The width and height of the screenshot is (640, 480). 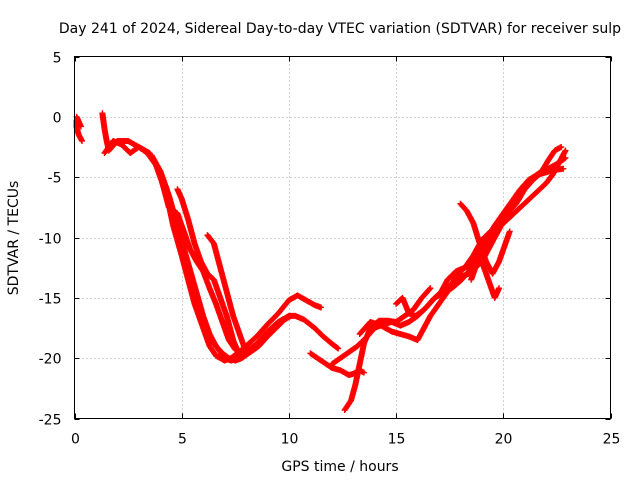 I want to click on series-arc-b, so click(x=78, y=121).